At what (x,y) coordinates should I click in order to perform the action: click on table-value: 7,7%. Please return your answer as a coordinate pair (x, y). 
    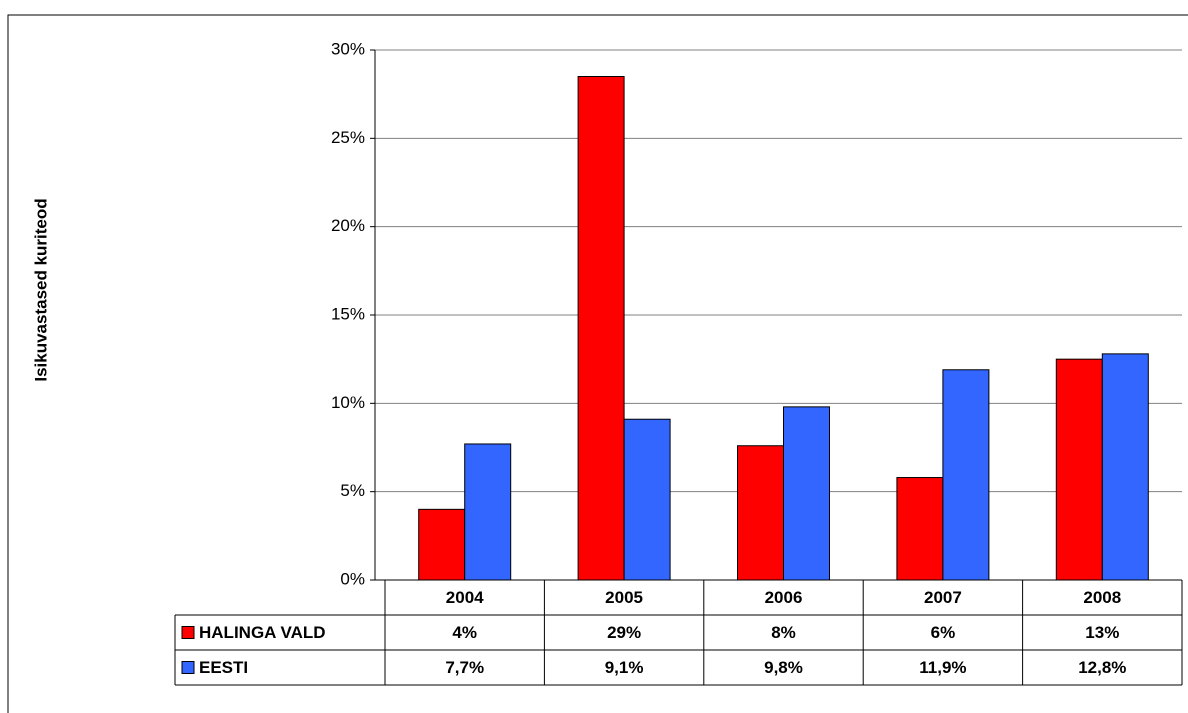
    Looking at the image, I should click on (464, 667).